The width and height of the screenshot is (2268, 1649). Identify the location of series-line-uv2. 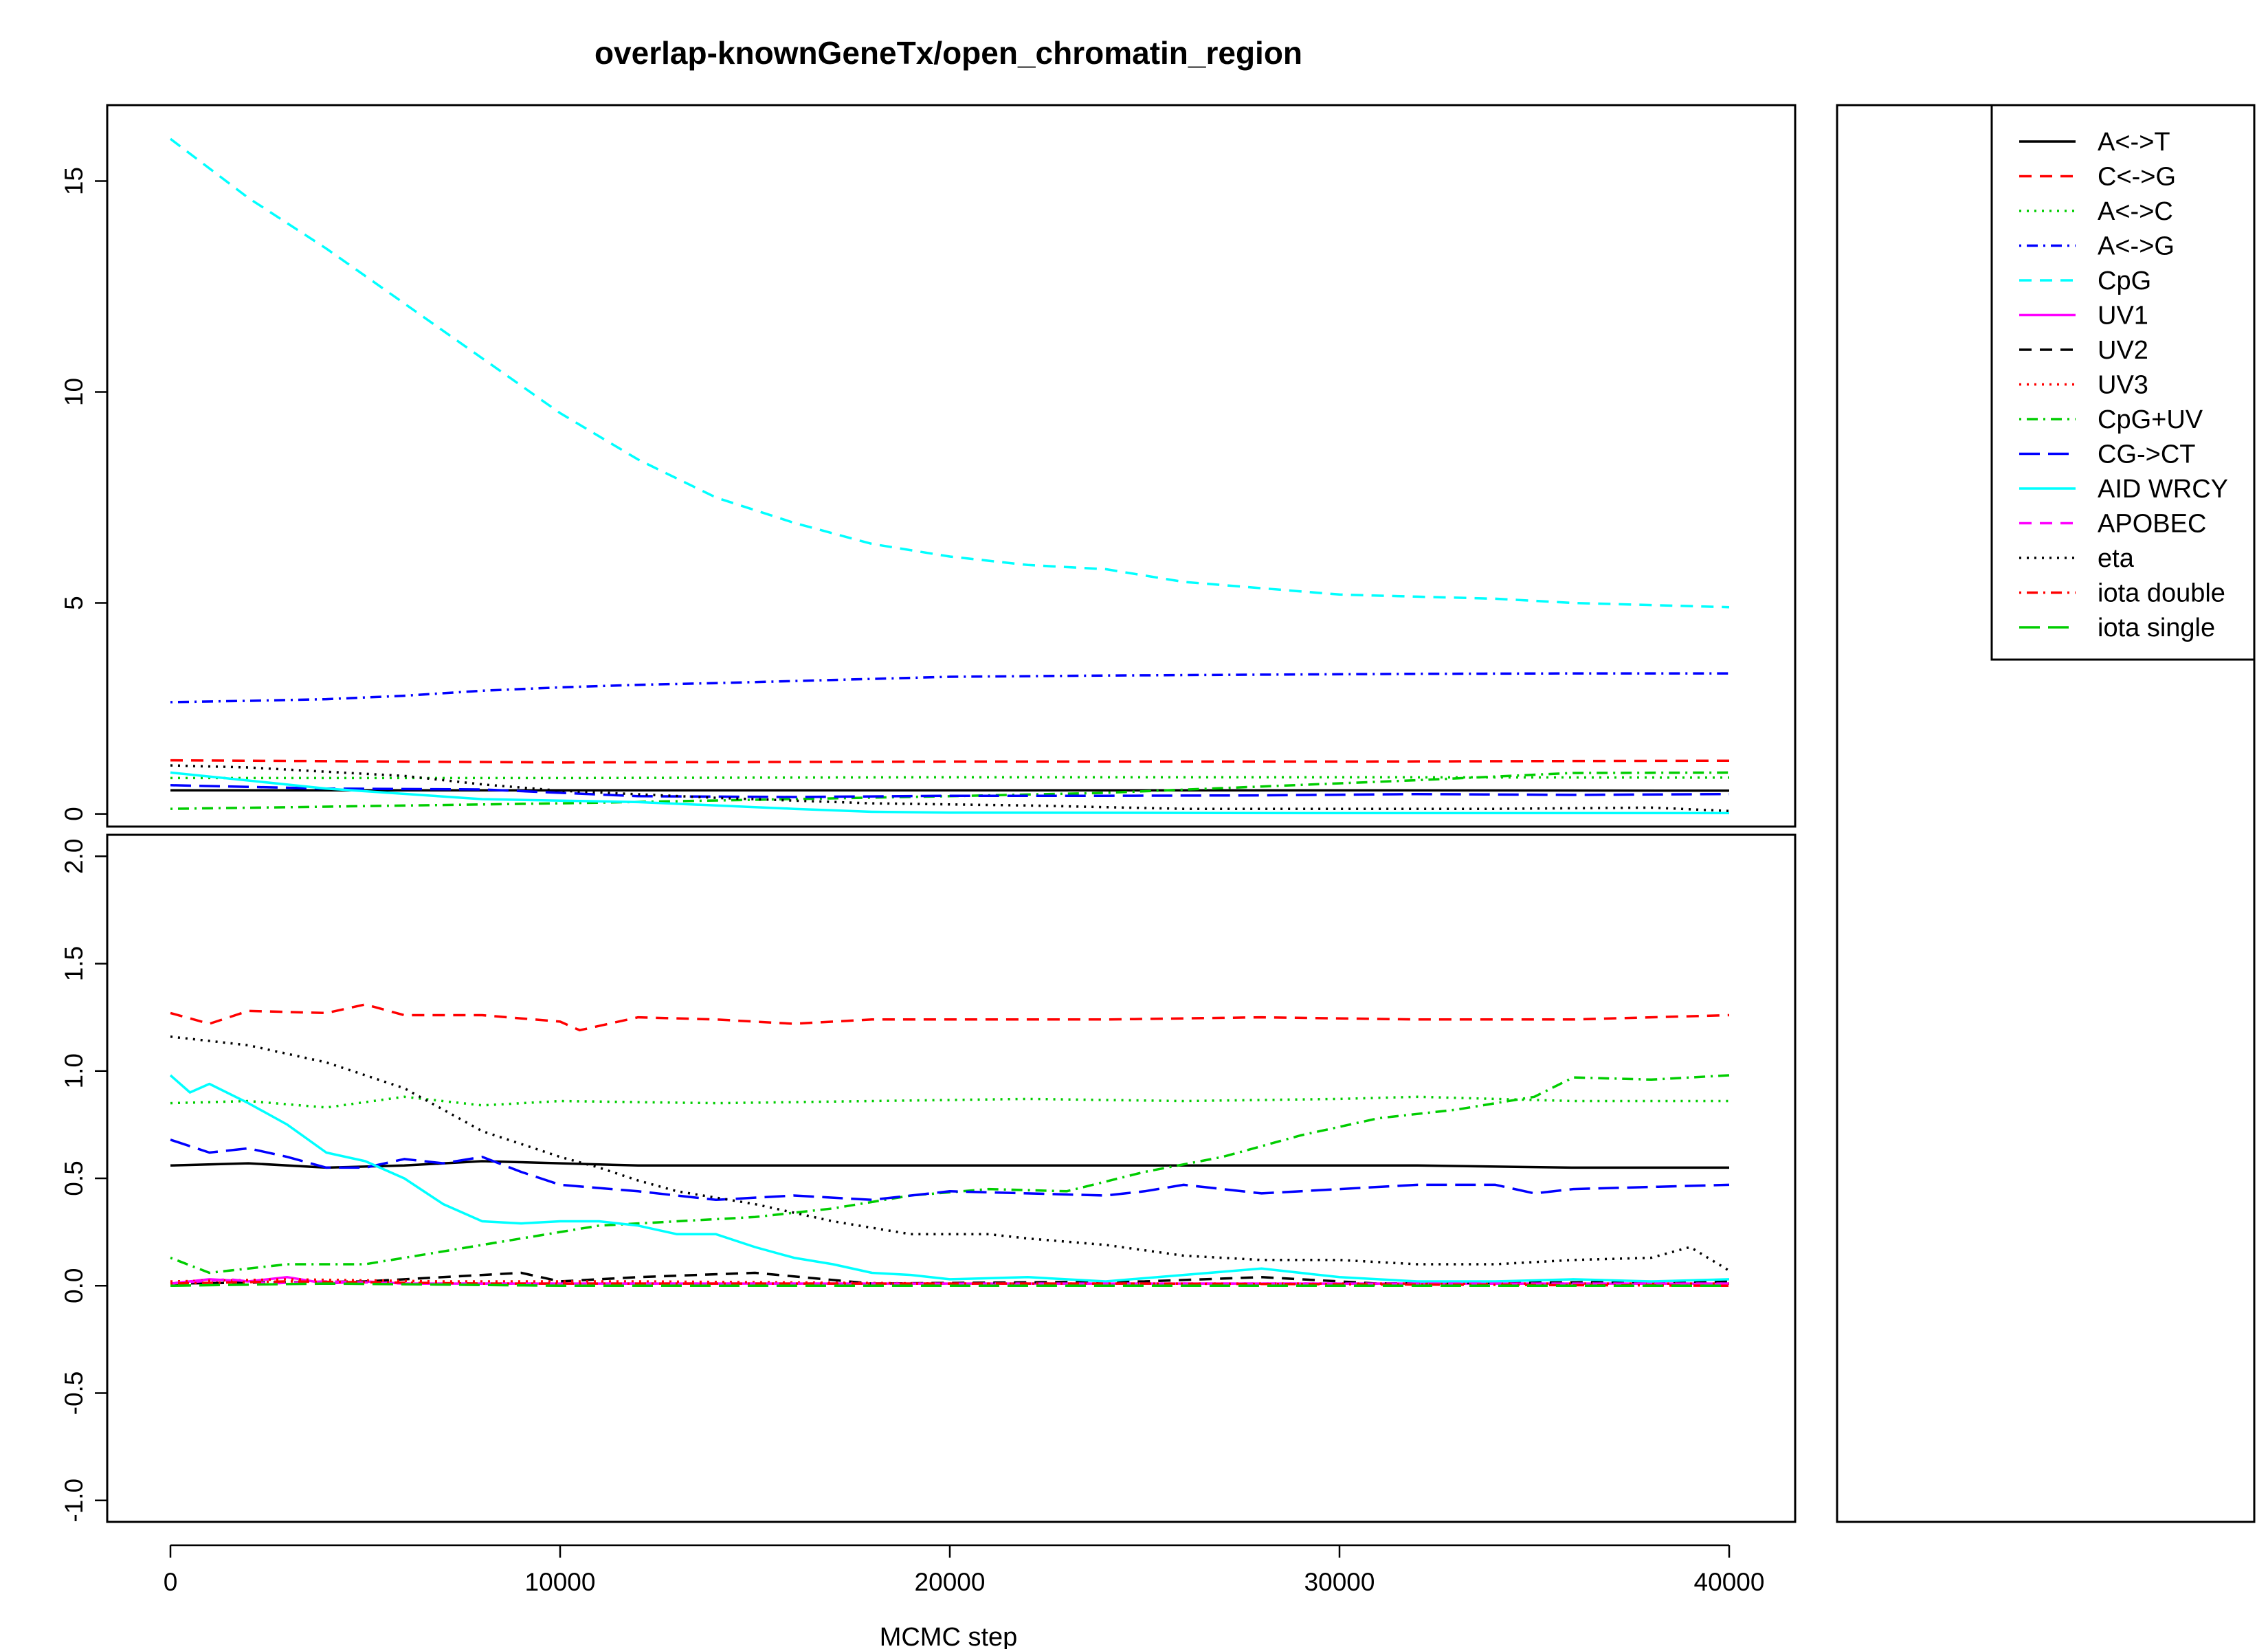
(950, 1278).